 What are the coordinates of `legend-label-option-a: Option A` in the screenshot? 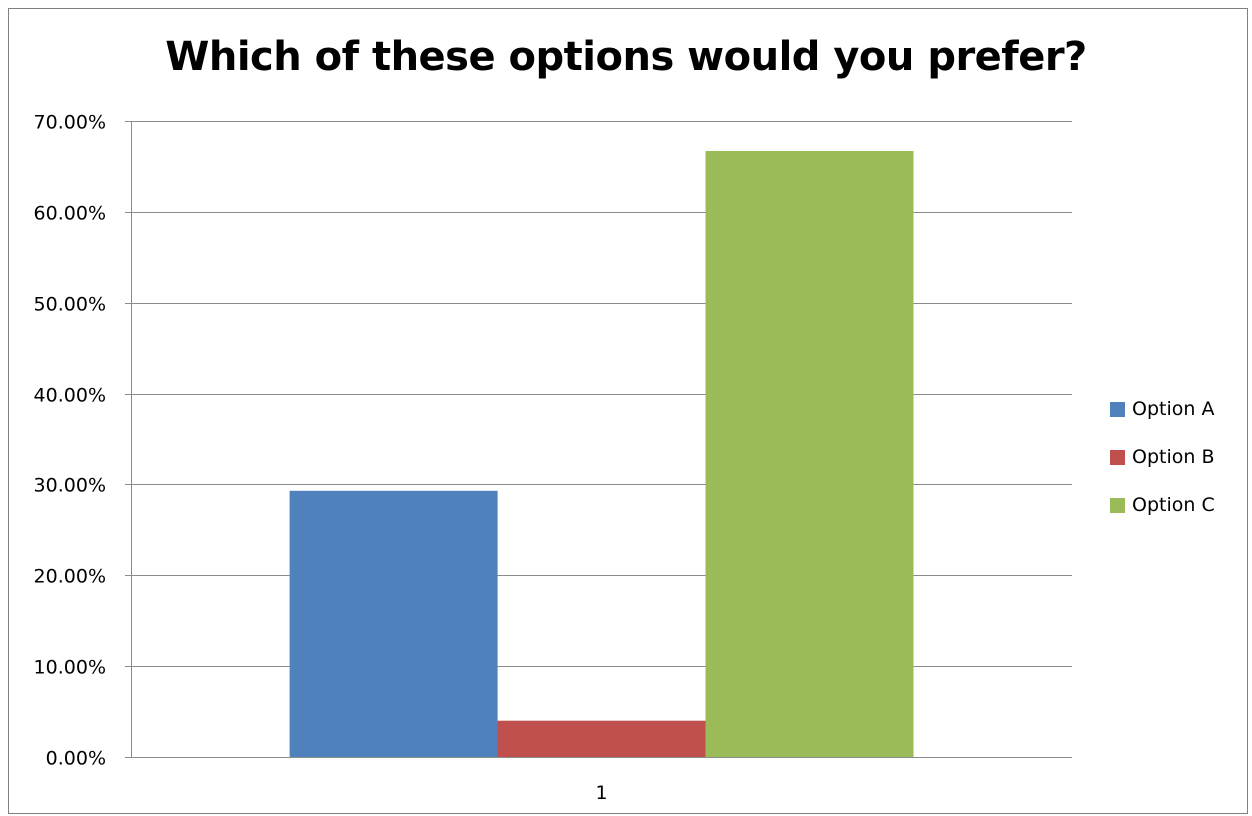 It's located at (1173, 409).